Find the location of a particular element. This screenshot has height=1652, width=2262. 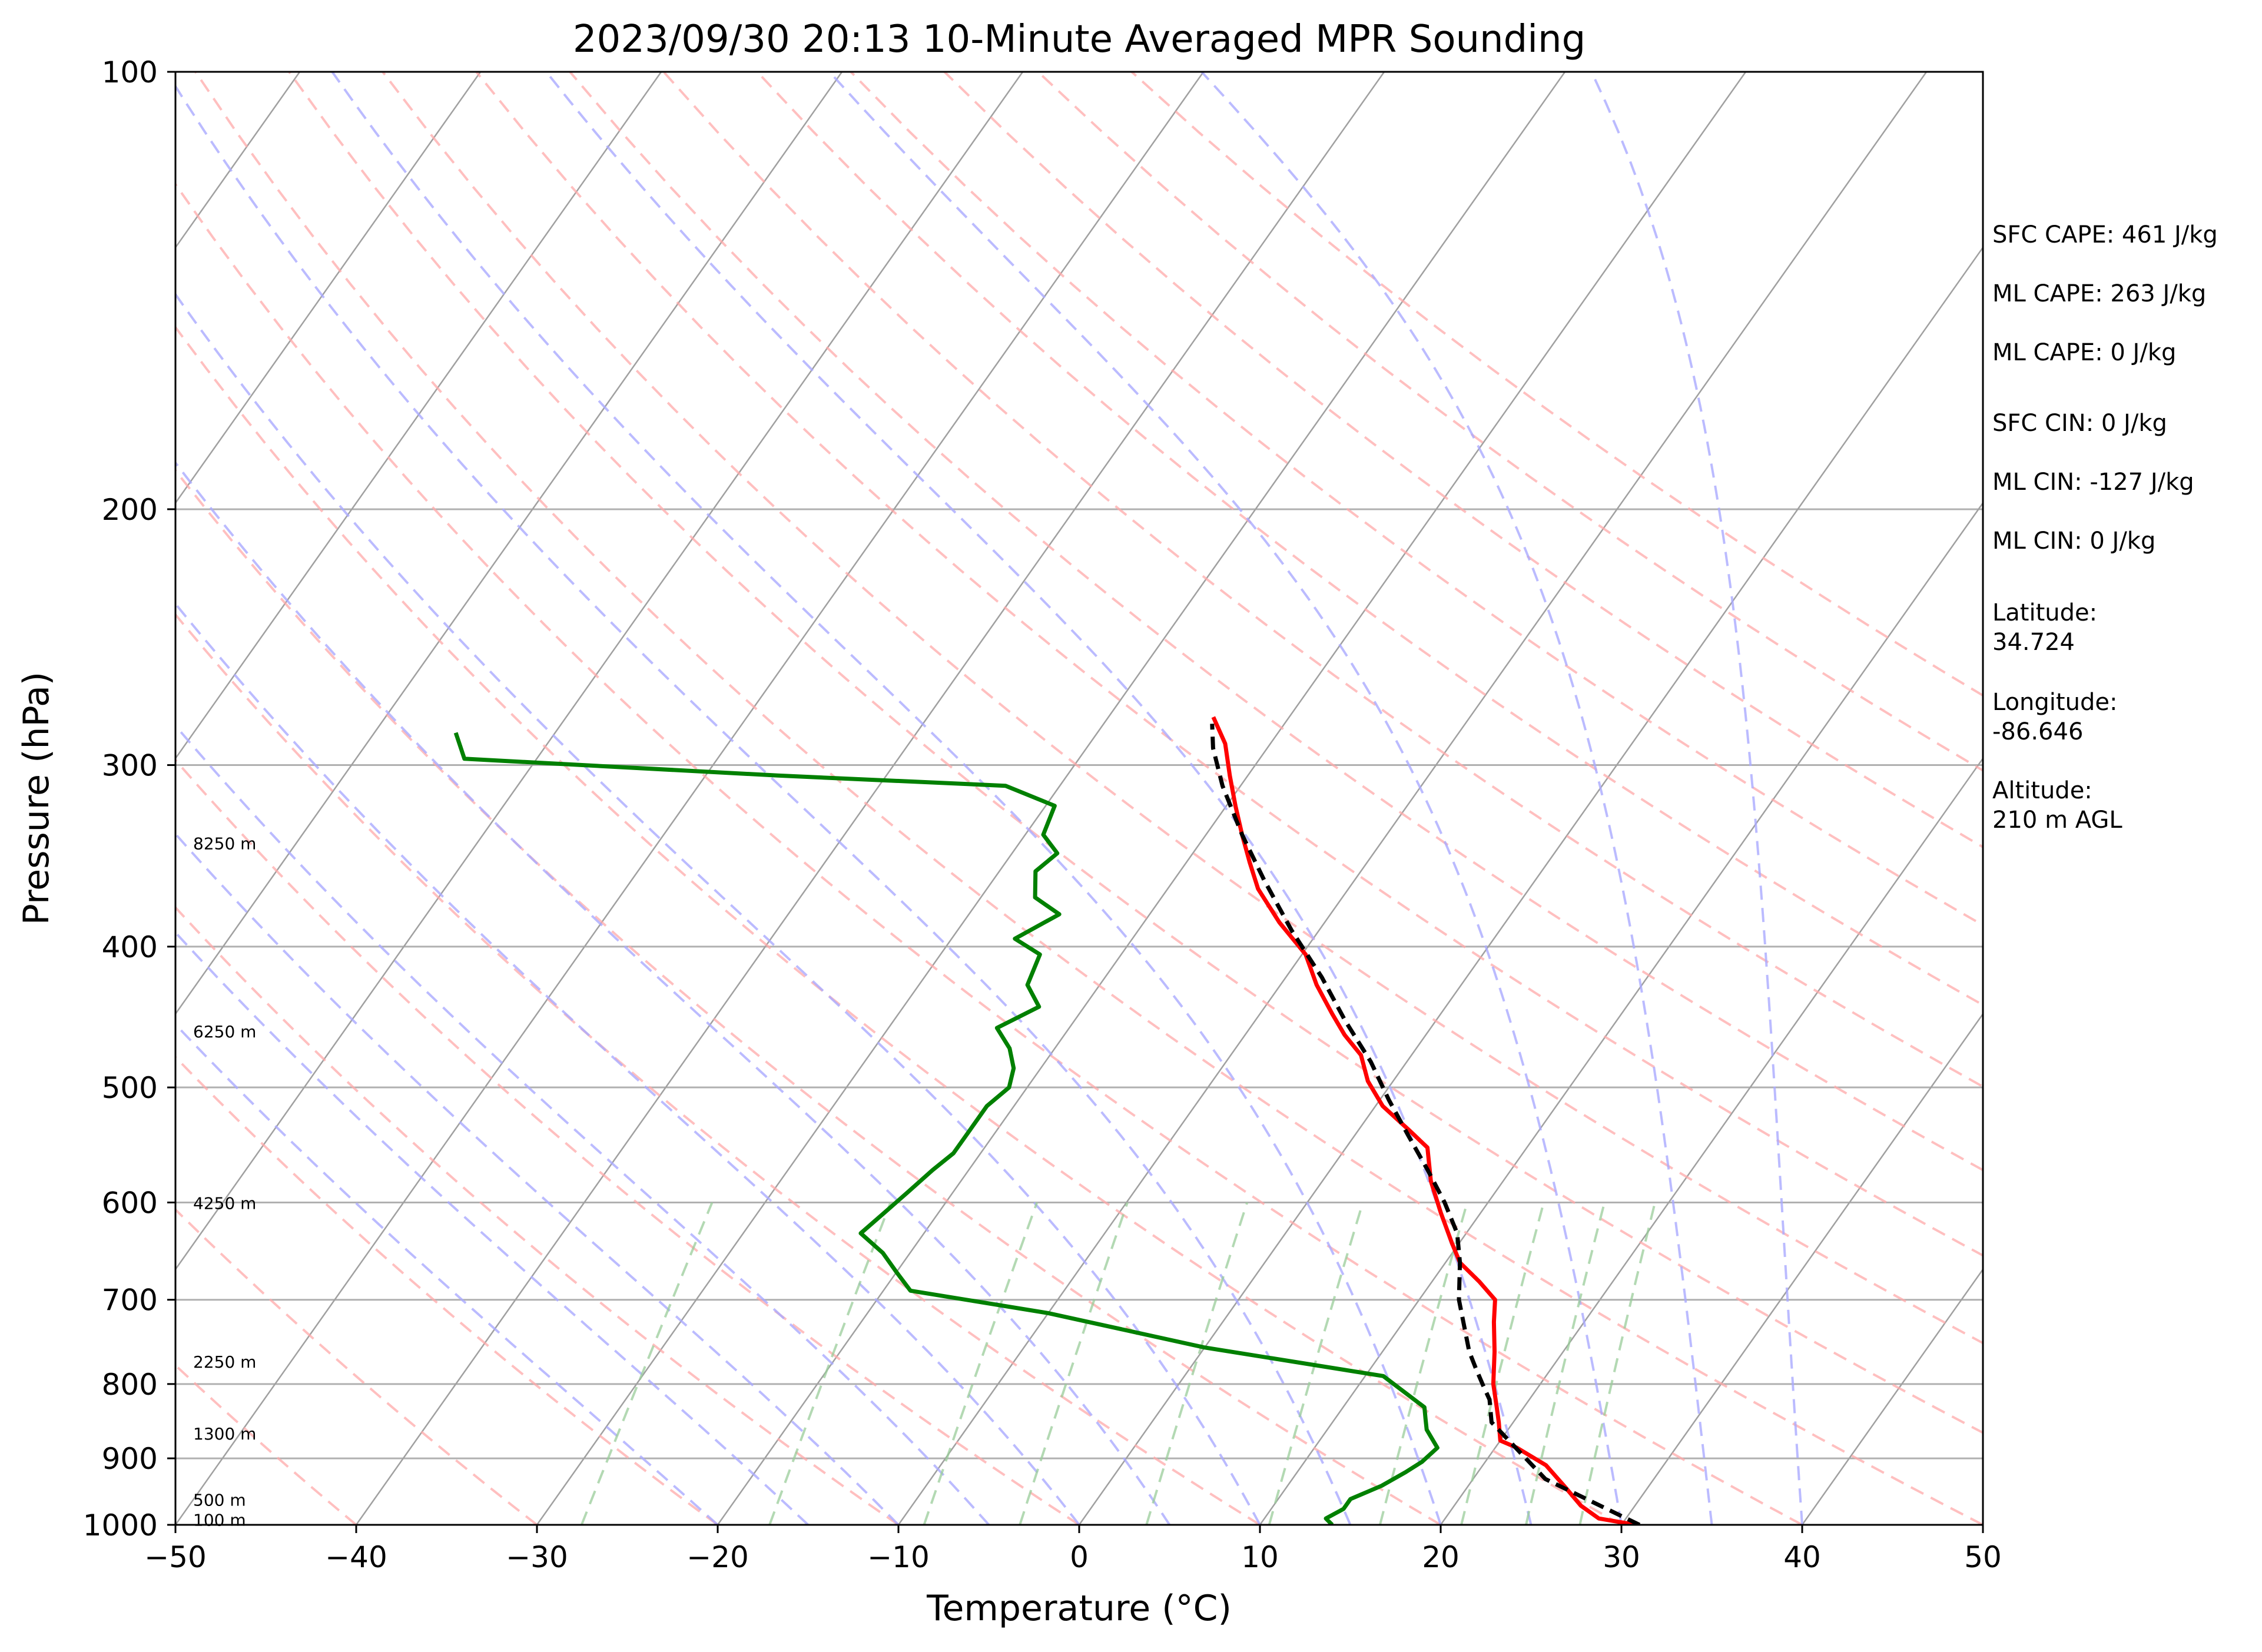

x-axis-label: Temperature (°C) is located at coordinates (1079, 1608).